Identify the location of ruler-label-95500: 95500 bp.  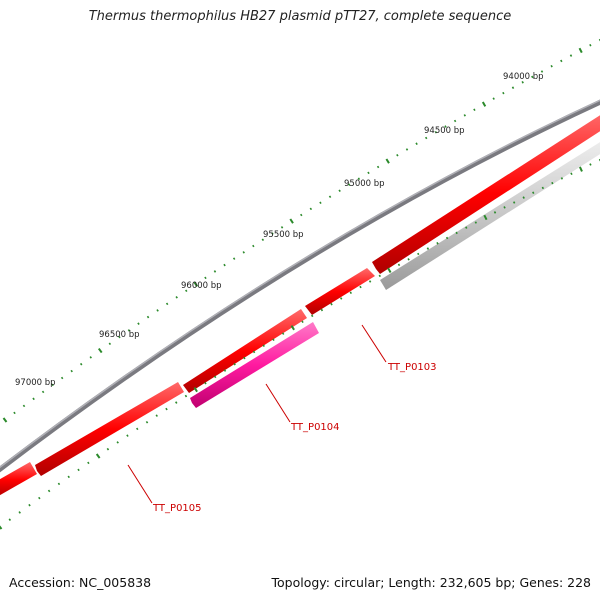
(283, 235).